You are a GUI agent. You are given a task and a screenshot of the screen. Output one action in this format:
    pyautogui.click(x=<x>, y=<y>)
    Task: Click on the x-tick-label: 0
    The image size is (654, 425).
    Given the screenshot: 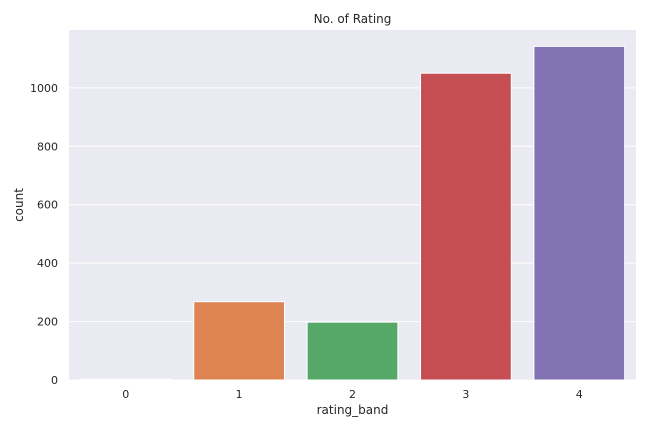 What is the action you would take?
    pyautogui.click(x=125, y=394)
    